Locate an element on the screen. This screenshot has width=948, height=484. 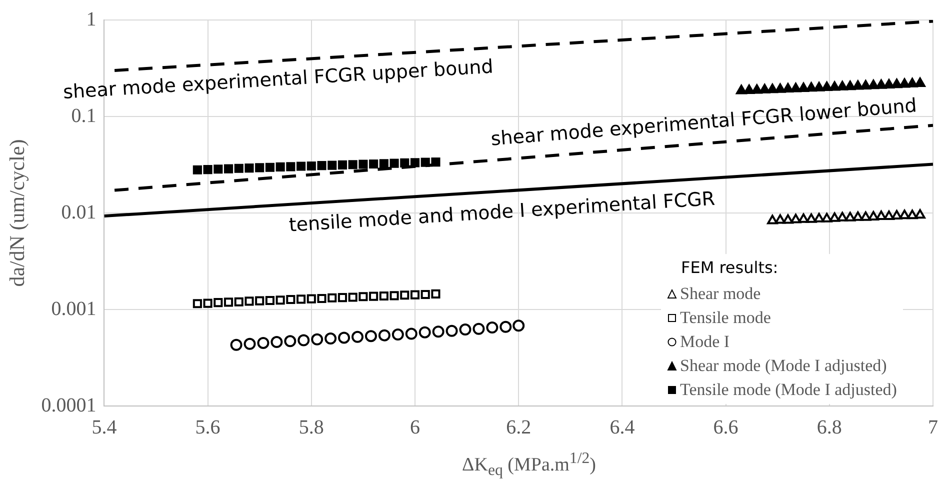
legend-label: Mode I is located at coordinates (705, 342).